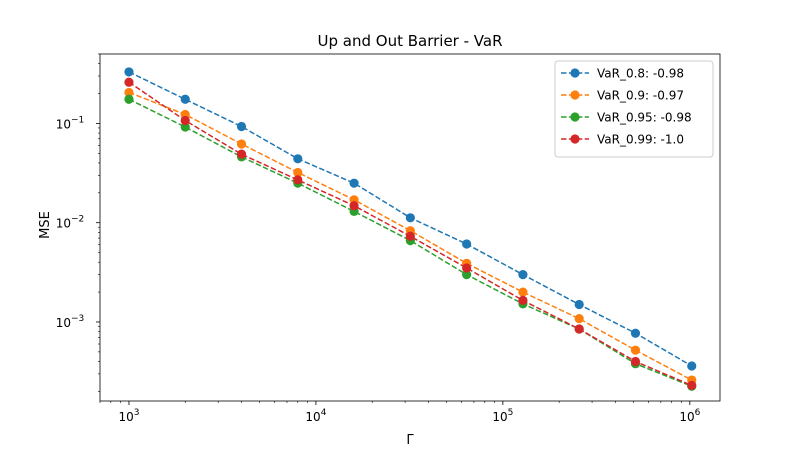 This screenshot has width=800, height=450. What do you see at coordinates (70, 223) in the screenshot?
I see `y-tick-label: 10⁻²` at bounding box center [70, 223].